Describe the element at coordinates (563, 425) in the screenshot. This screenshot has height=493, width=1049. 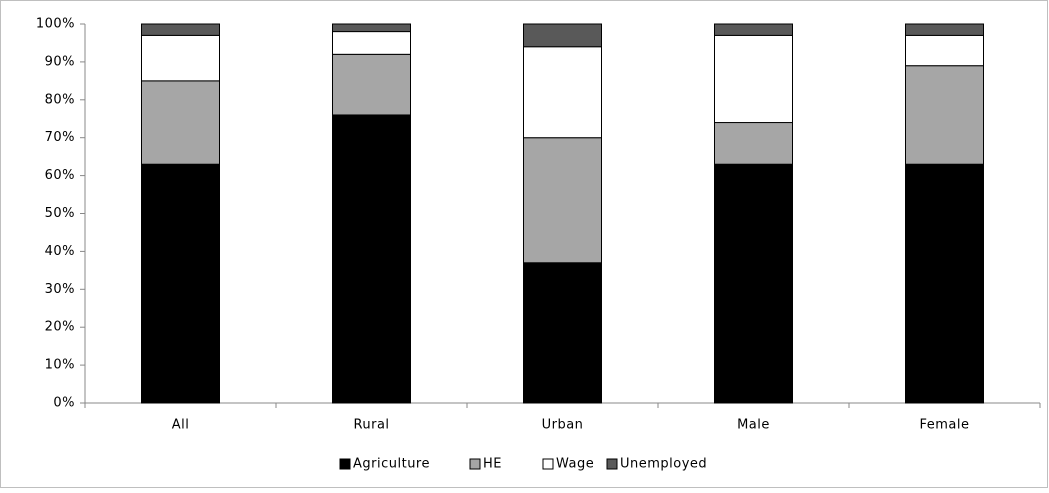
I see `x-tick-label: Urban` at that location.